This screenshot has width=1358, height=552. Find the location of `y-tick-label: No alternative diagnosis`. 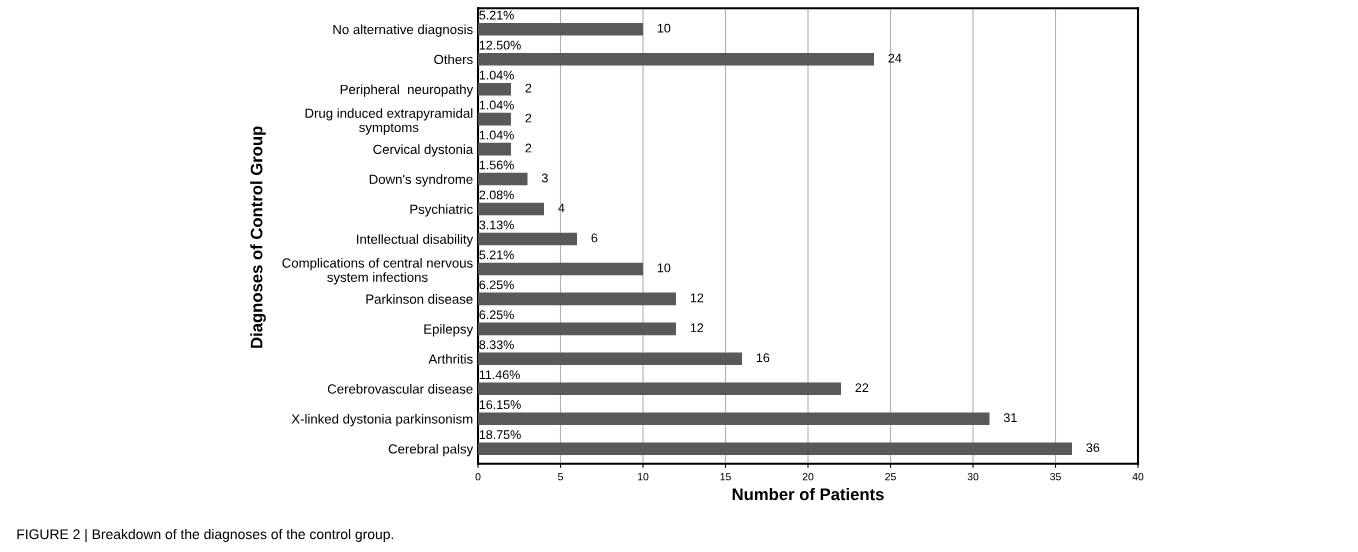

y-tick-label: No alternative diagnosis is located at coordinates (403, 30).